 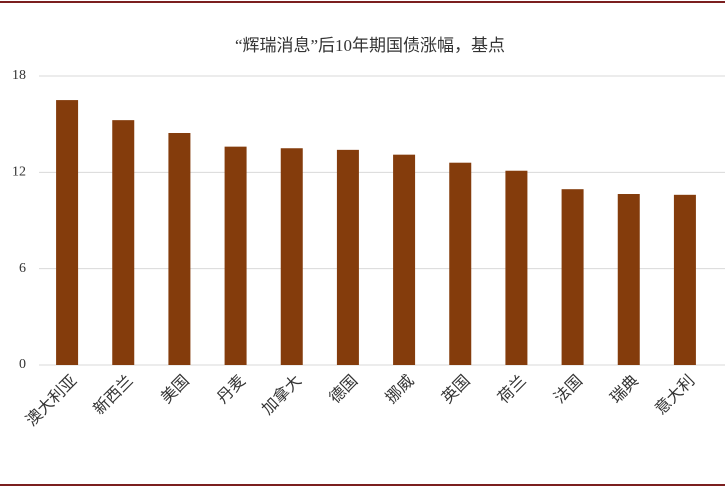 What do you see at coordinates (281, 394) in the screenshot?
I see `x-tick-label: 加拿大` at bounding box center [281, 394].